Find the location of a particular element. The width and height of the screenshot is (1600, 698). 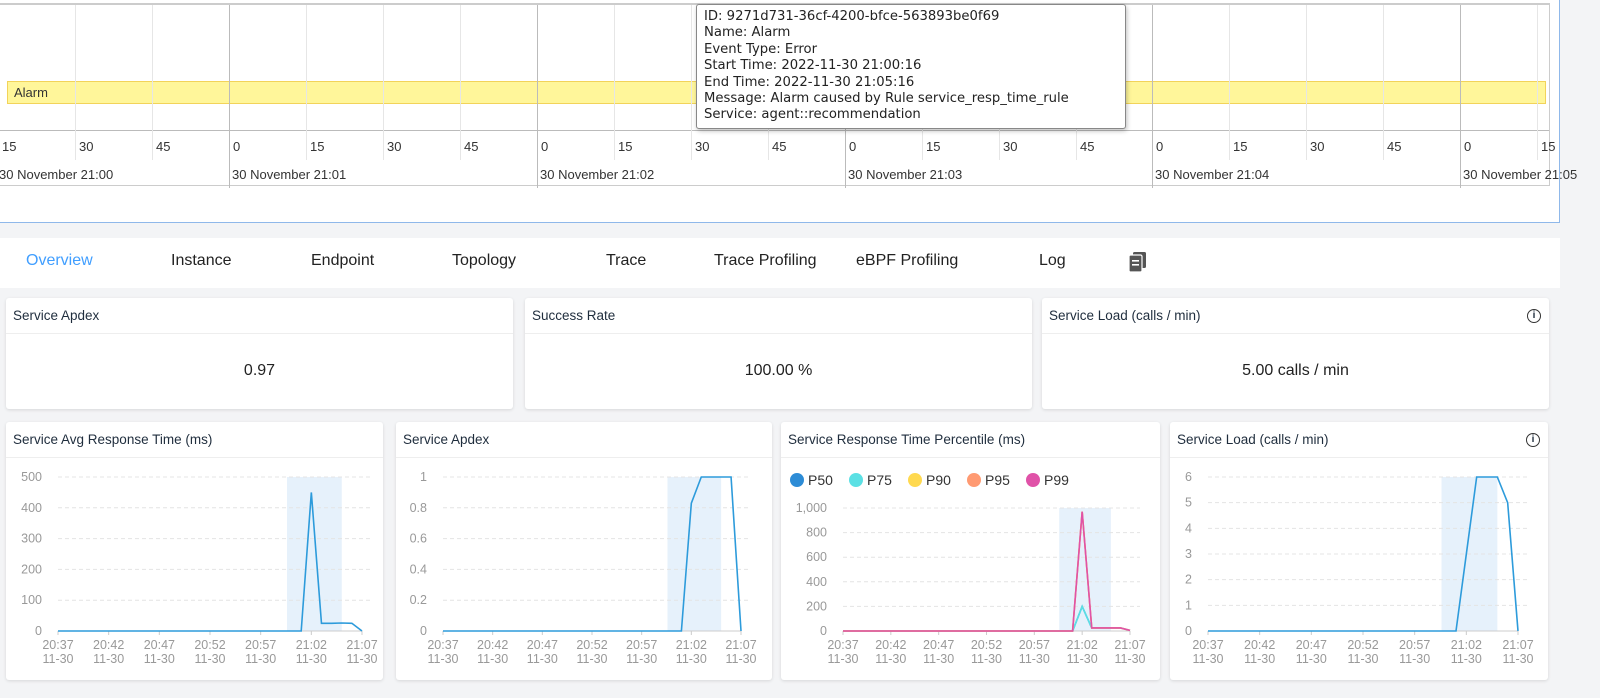

tab-overview: Overview is located at coordinates (59, 260).